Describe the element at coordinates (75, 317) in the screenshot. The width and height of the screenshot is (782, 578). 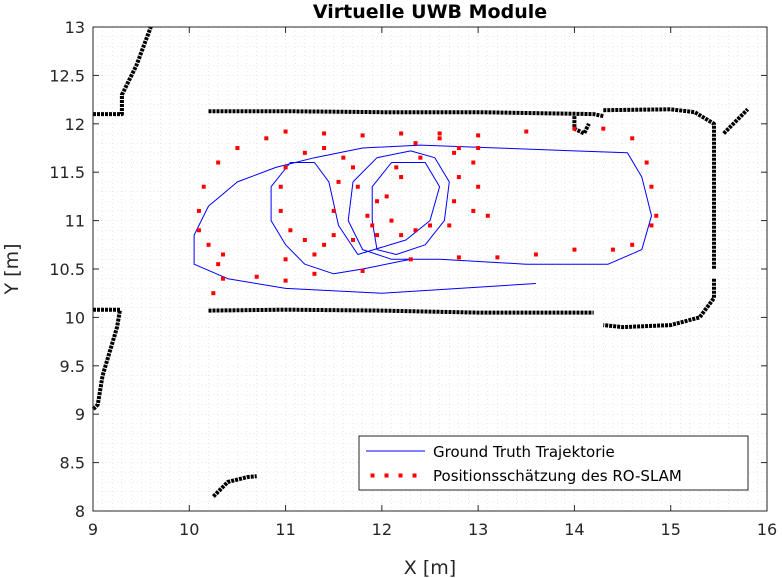
I see `y-tick-label: 10` at that location.